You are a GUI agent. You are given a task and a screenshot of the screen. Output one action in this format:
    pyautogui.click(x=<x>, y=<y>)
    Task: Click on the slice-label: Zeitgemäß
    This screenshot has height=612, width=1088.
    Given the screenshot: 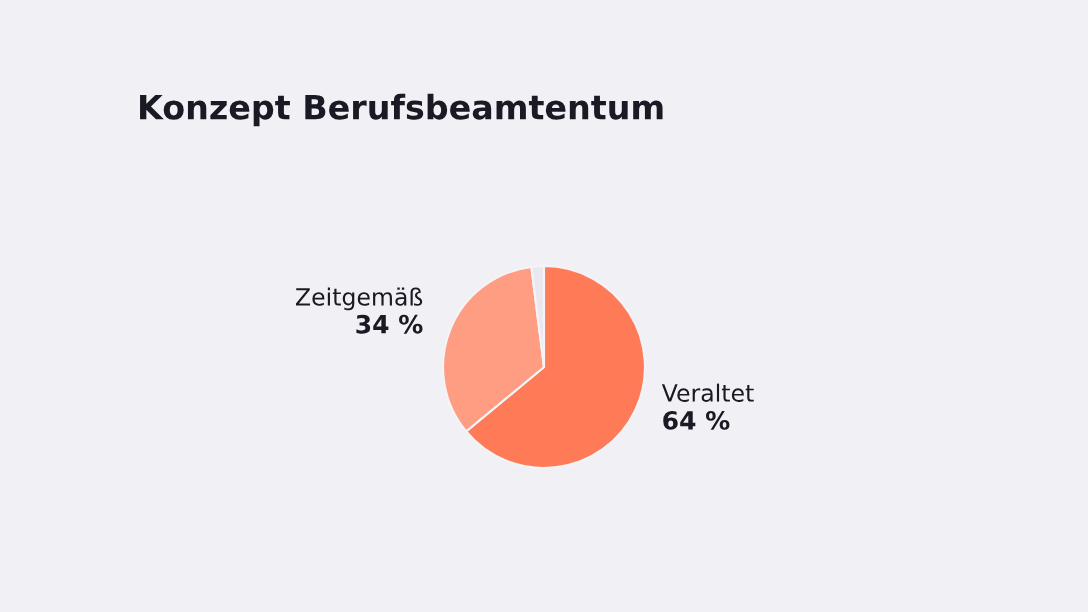 What is the action you would take?
    pyautogui.click(x=359, y=299)
    